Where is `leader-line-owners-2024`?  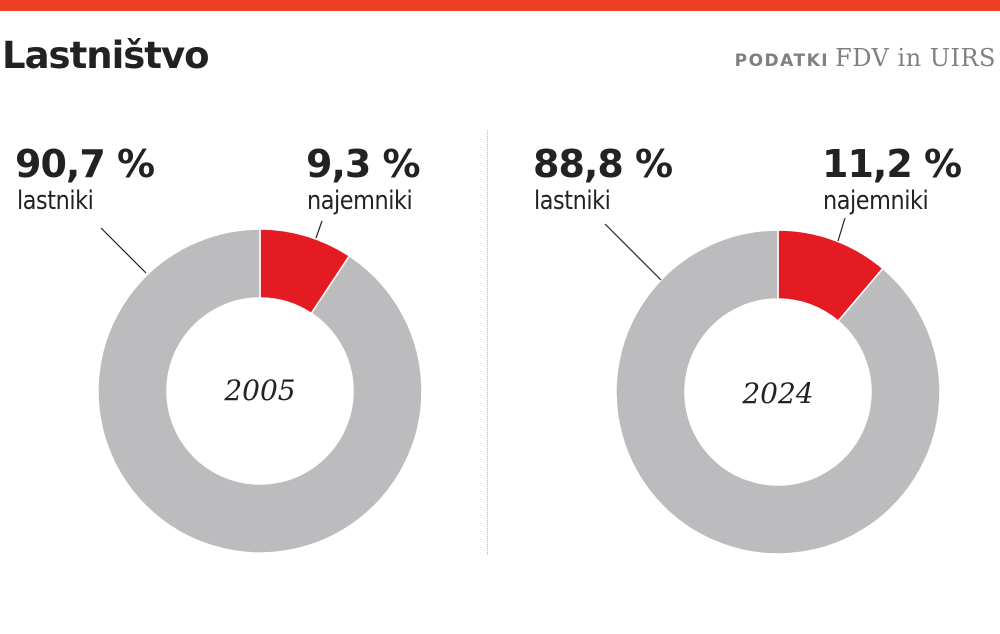 leader-line-owners-2024 is located at coordinates (633, 252).